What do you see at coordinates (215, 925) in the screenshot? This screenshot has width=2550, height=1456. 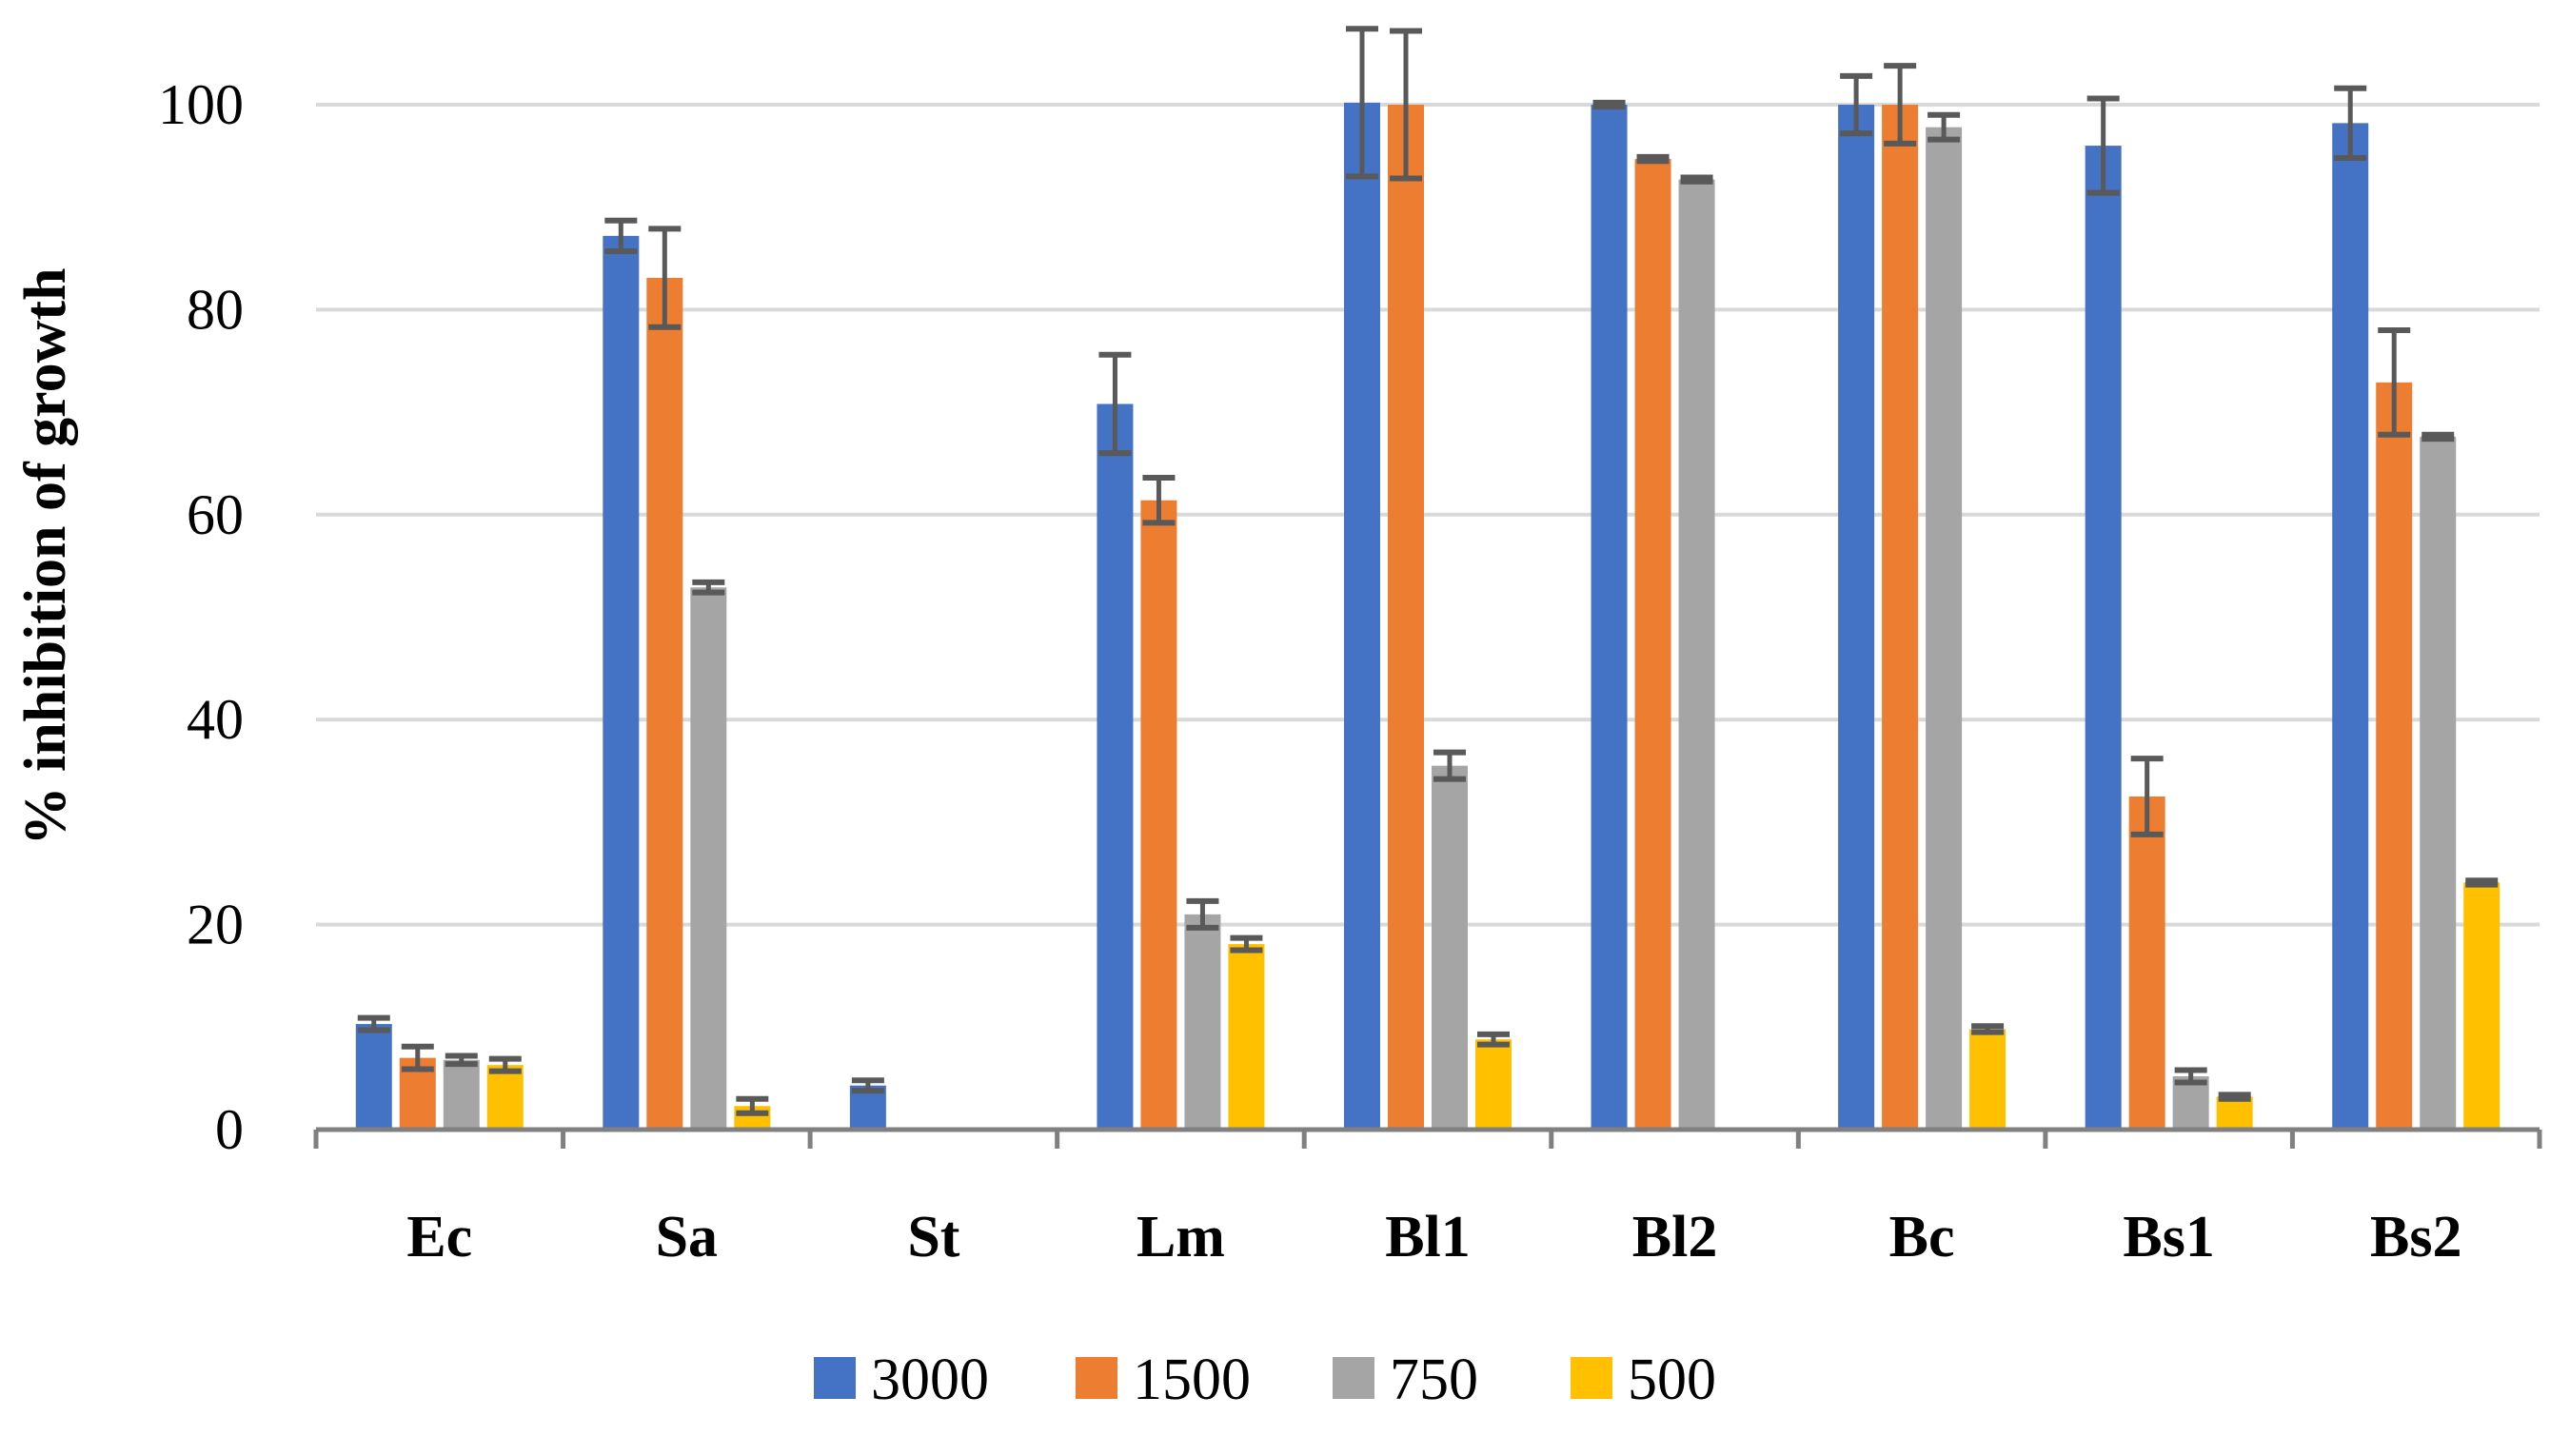 I see `y-tick-label: 20` at bounding box center [215, 925].